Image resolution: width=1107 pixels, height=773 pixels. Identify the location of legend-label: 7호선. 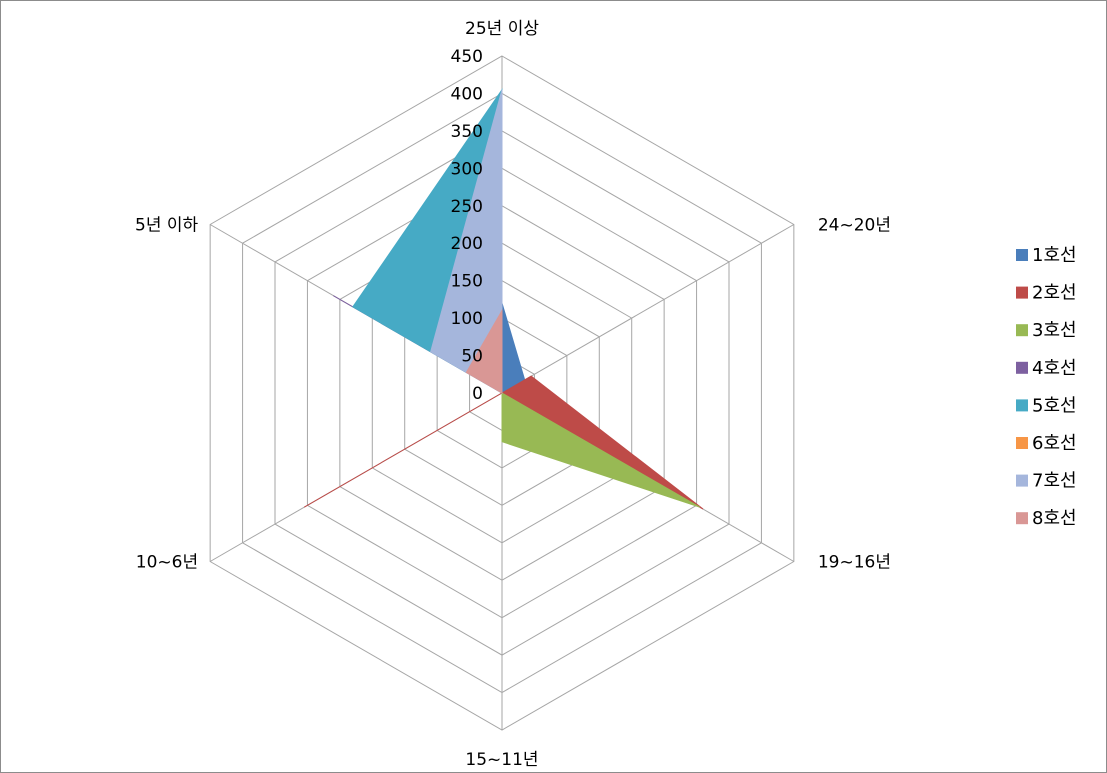
(1054, 481).